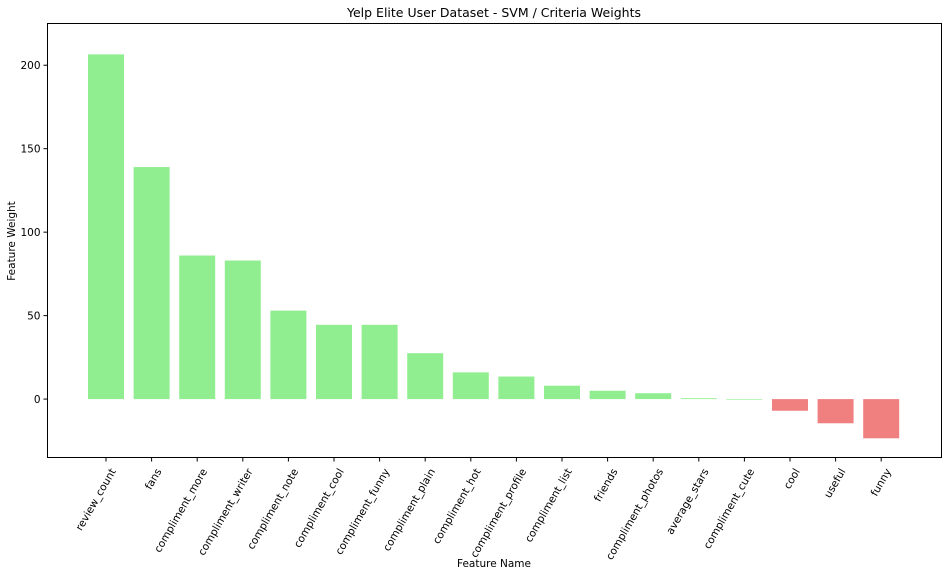 The height and width of the screenshot is (576, 950). What do you see at coordinates (516, 388) in the screenshot?
I see `bar-compliment_profile` at bounding box center [516, 388].